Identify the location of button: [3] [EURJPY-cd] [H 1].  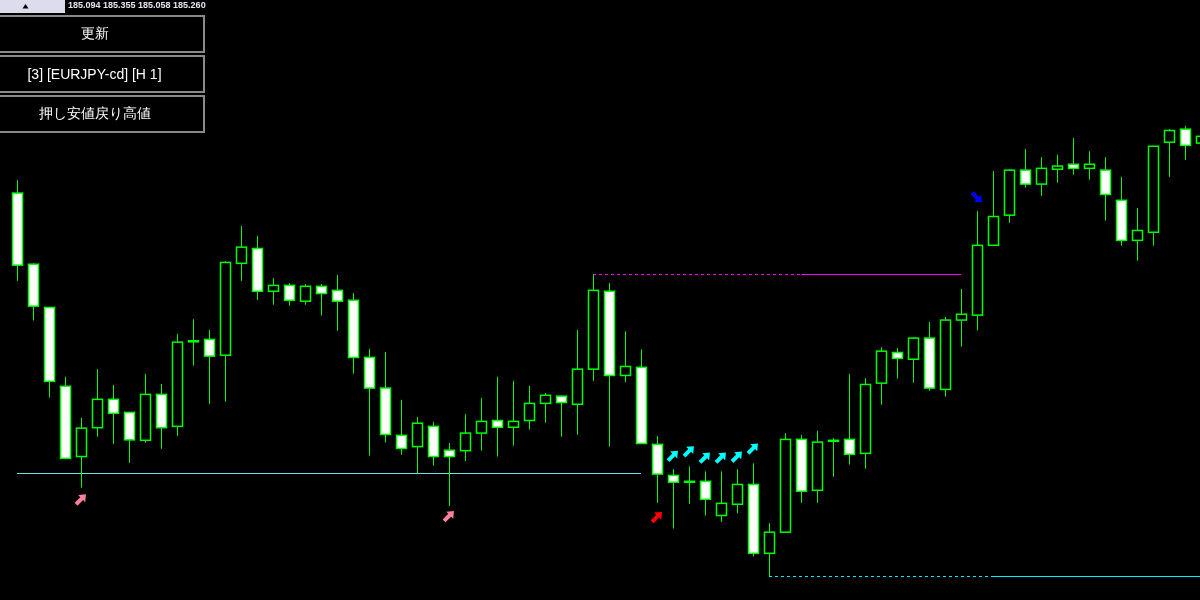
(102, 74).